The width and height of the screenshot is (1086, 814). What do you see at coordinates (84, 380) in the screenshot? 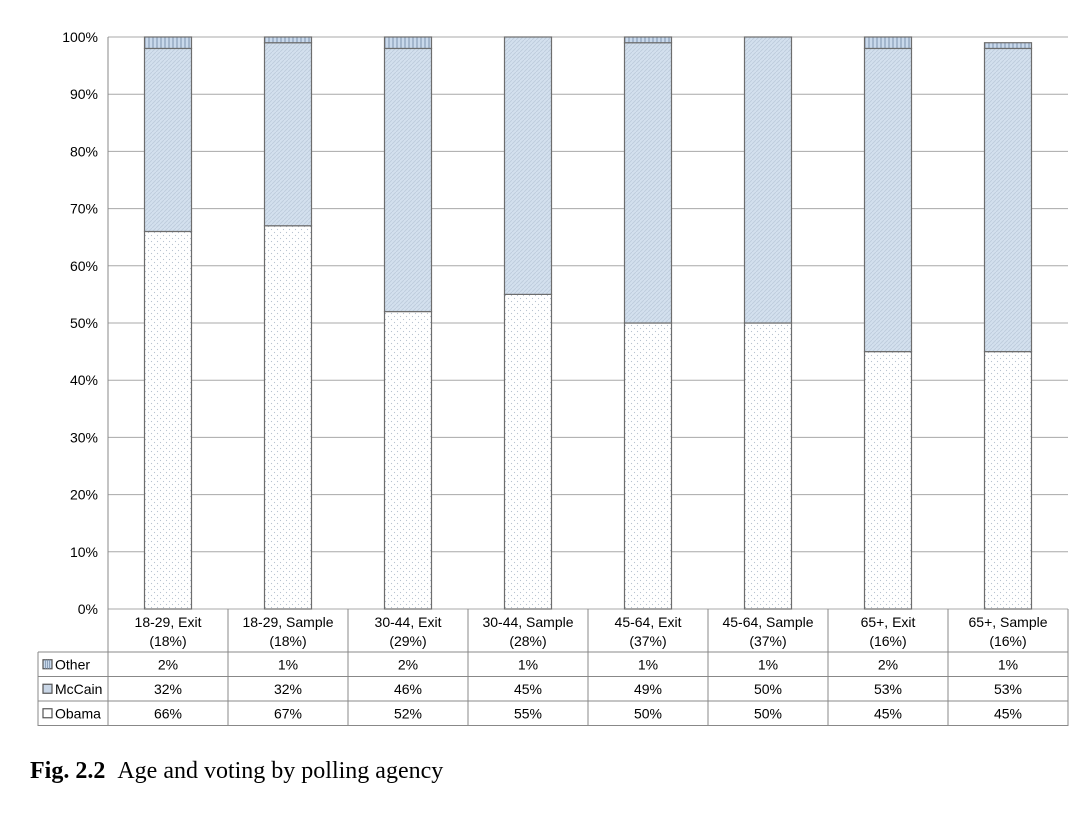
I see `y-tick-label: 40%` at bounding box center [84, 380].